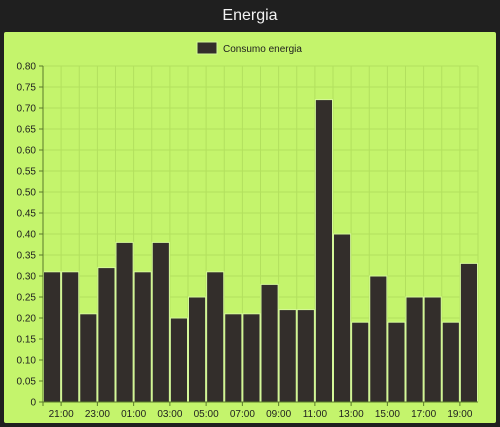 The height and width of the screenshot is (427, 500). I want to click on y-tick-label: 0, so click(33, 403).